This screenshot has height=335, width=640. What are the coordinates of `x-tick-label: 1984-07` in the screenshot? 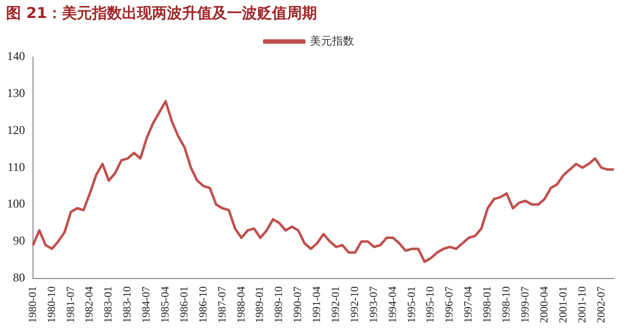 It's located at (146, 305).